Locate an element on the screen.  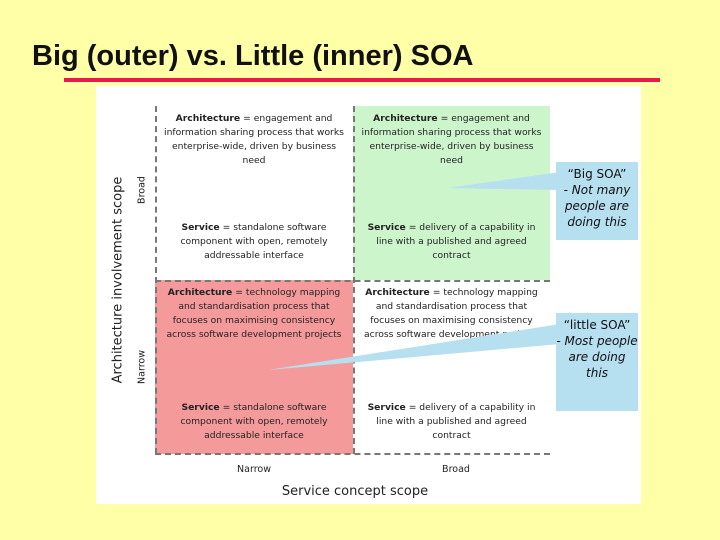
little-soa-heading: “little SOA” is located at coordinates (597, 325).